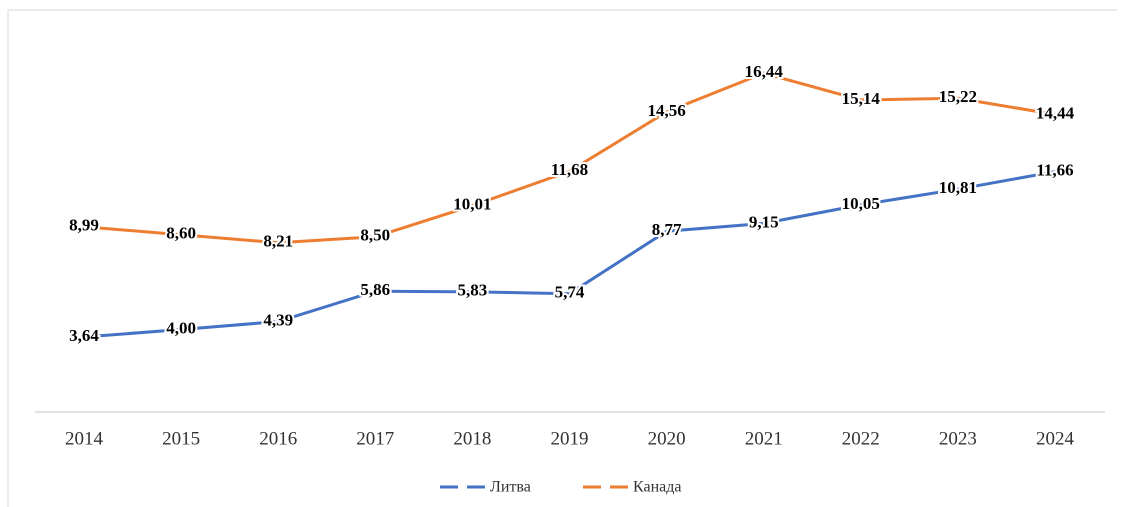  I want to click on data-label: 4,39, so click(278, 319).